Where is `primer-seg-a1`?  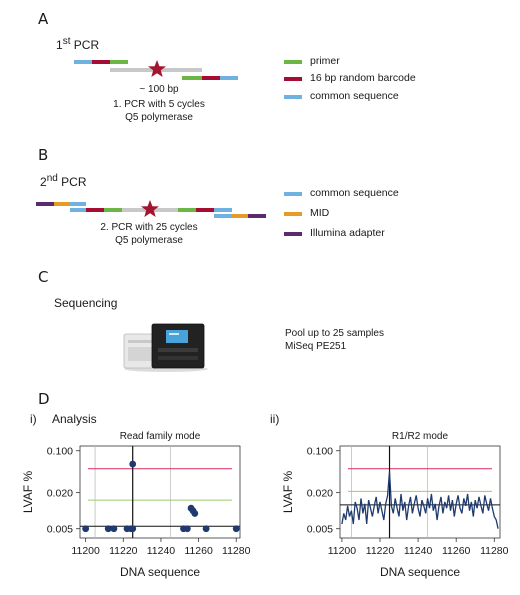 primer-seg-a1 is located at coordinates (119, 62).